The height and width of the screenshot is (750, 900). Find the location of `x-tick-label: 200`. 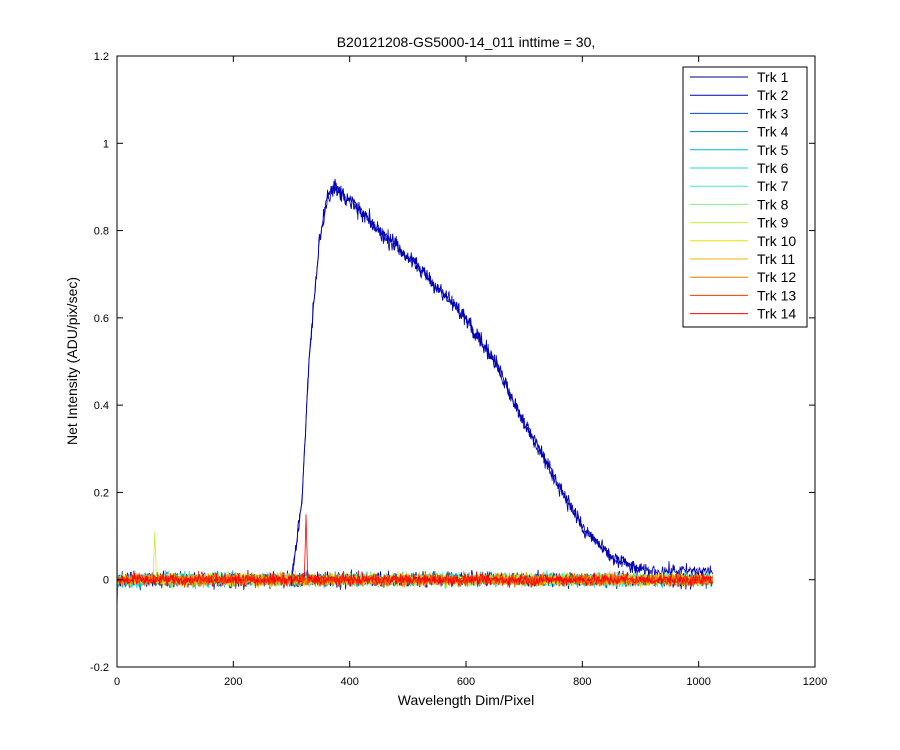

x-tick-label: 200 is located at coordinates (233, 682).